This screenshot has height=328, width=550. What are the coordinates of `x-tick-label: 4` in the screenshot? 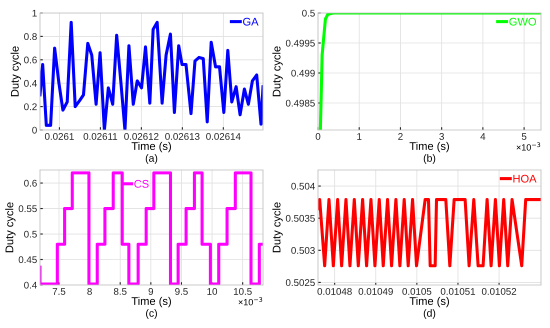 It's located at (483, 136).